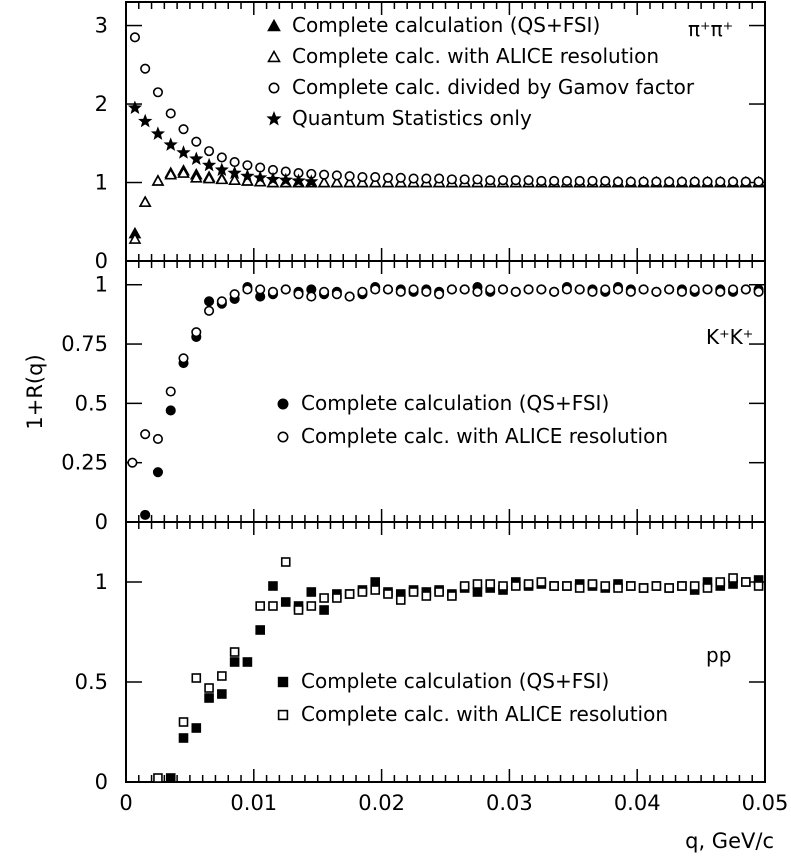 This screenshot has height=858, width=791. What do you see at coordinates (84, 344) in the screenshot?
I see `y-tick-label: 0.75` at bounding box center [84, 344].